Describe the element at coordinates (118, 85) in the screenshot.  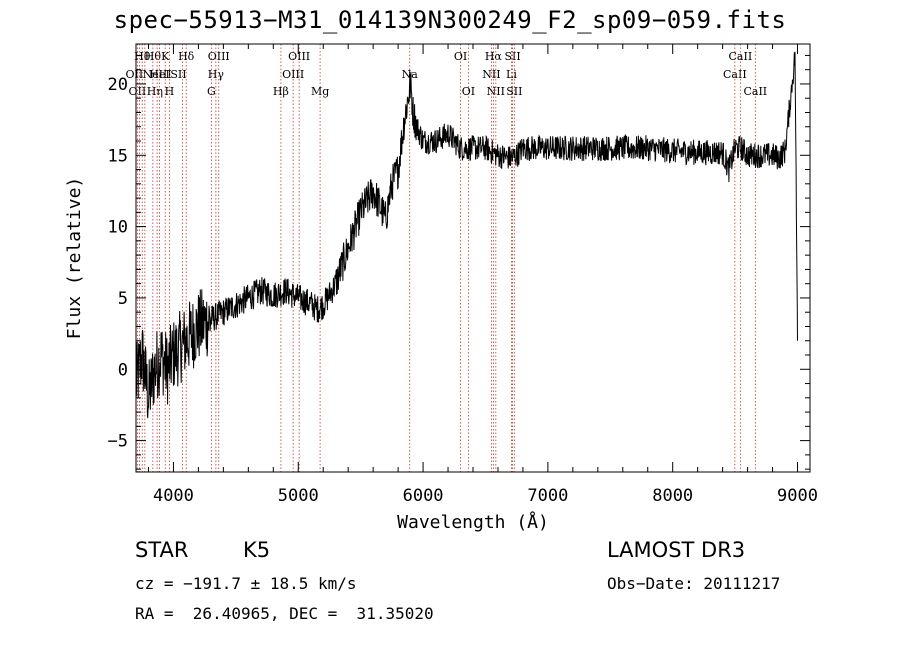
I see `y-tick-label: 20` at that location.